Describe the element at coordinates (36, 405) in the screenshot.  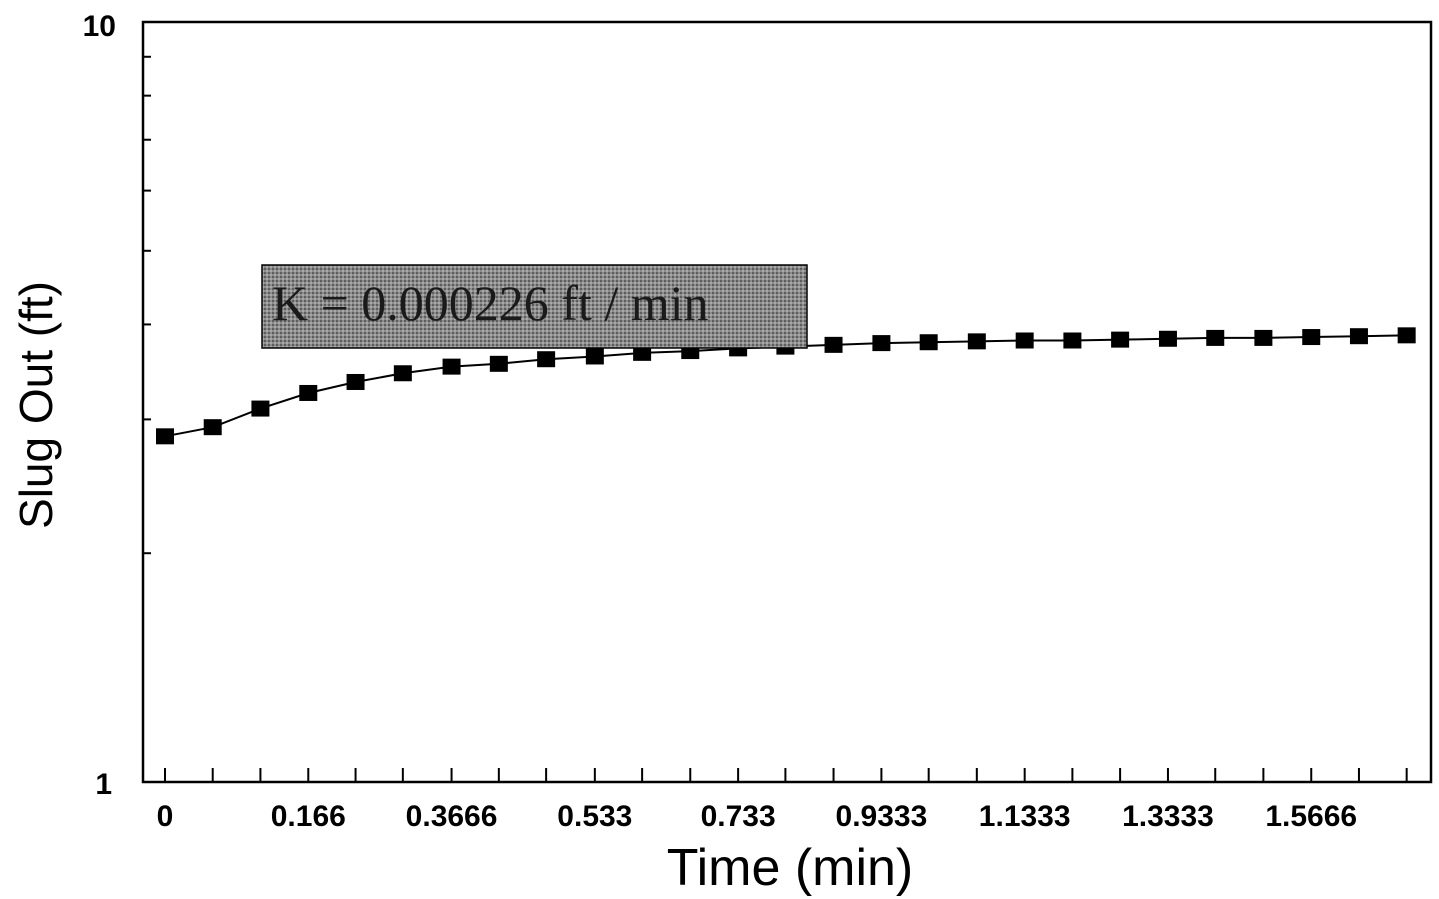
I see `y-axis-title: Slug Out (ft)` at that location.